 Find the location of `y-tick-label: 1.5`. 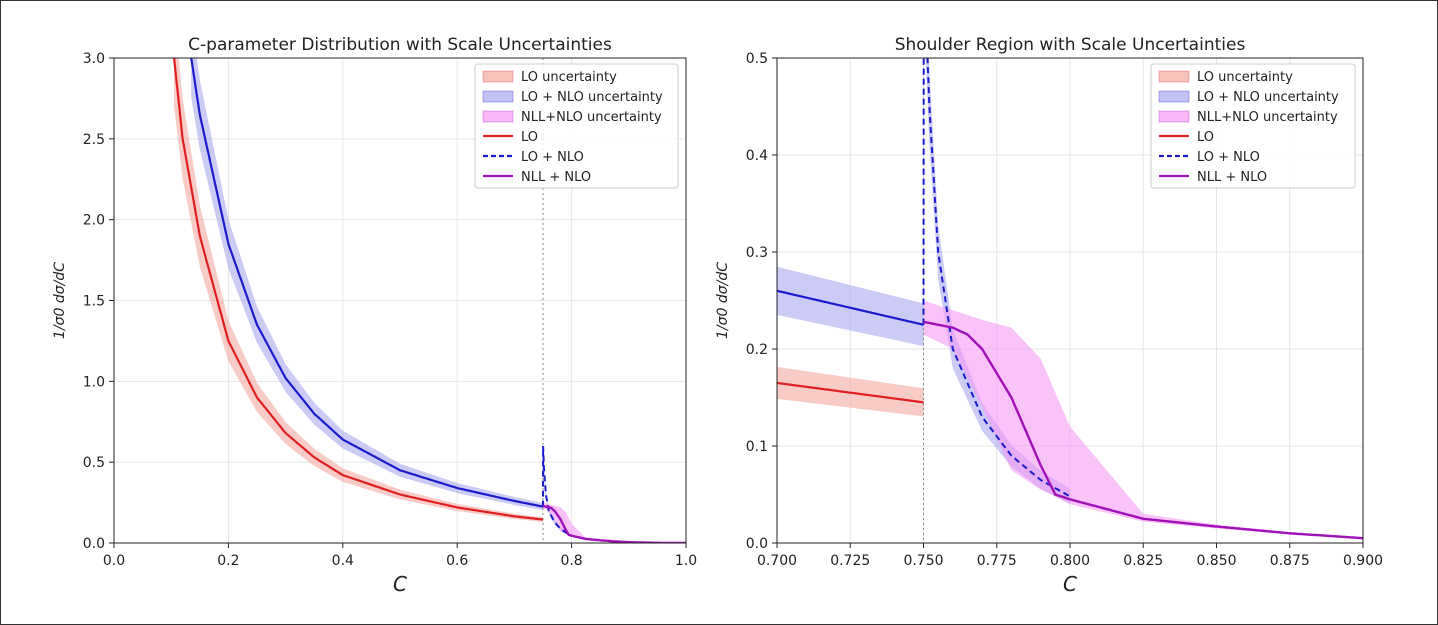

y-tick-label: 1.5 is located at coordinates (94, 302).